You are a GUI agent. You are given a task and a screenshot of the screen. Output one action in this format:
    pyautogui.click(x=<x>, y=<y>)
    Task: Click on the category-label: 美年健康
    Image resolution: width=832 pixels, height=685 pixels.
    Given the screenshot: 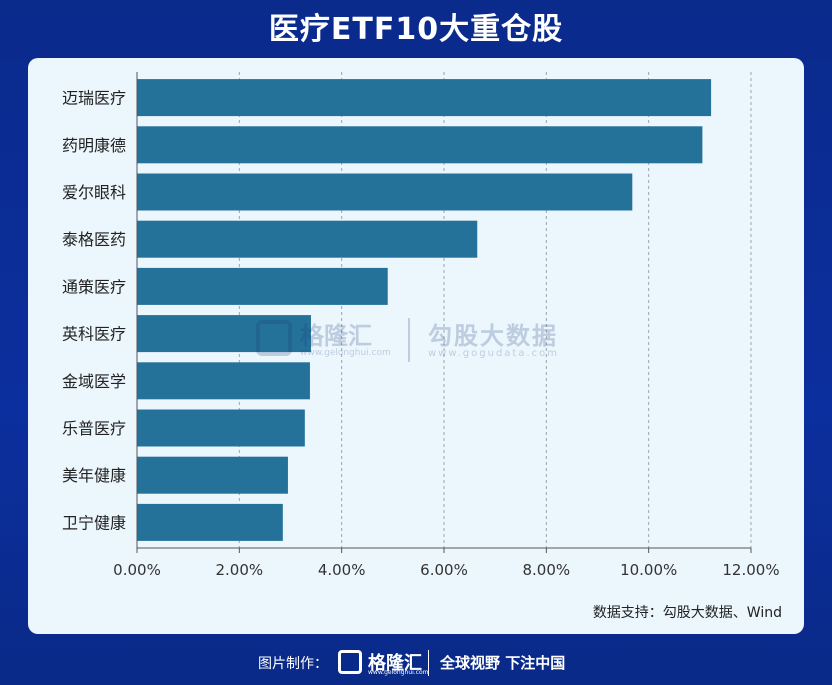 What is the action you would take?
    pyautogui.click(x=94, y=475)
    